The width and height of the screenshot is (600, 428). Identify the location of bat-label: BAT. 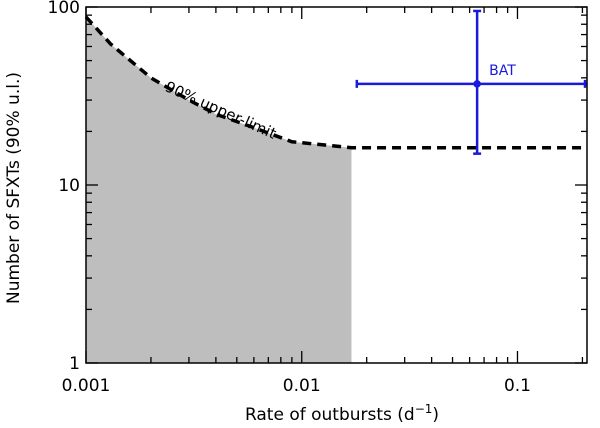
(502, 71).